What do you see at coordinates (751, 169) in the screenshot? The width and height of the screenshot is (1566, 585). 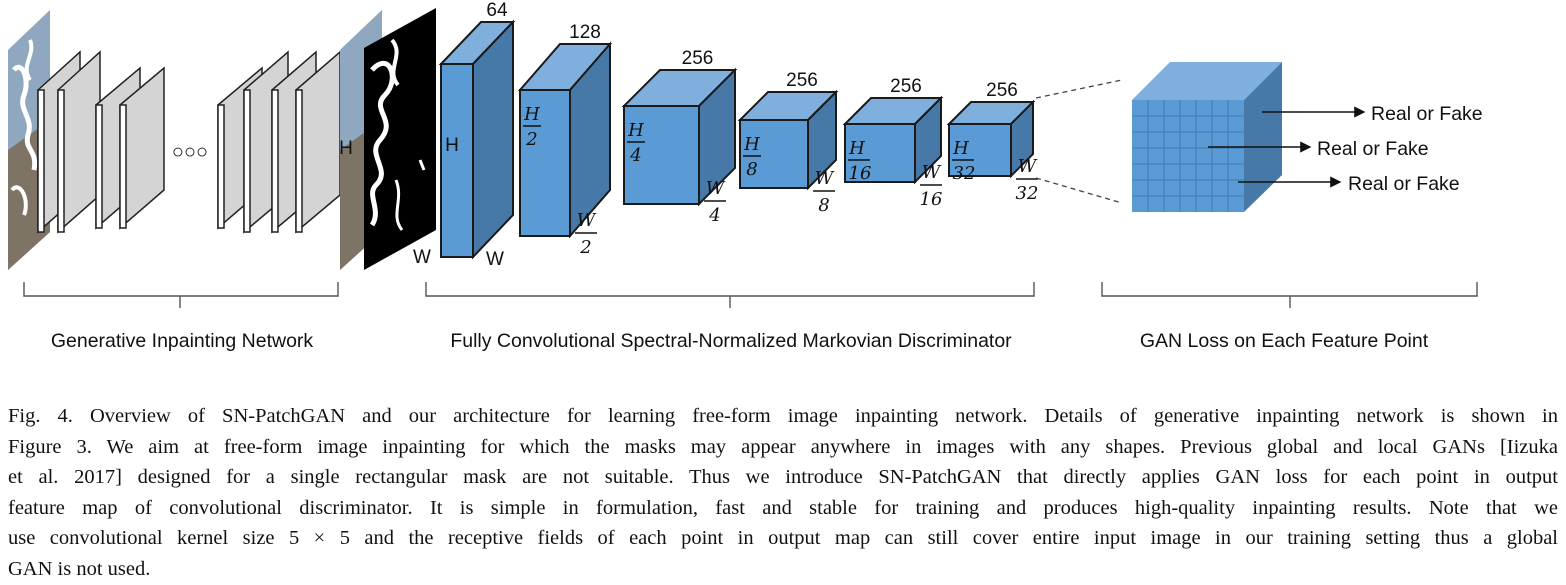 I see `height-denominator: 8` at bounding box center [751, 169].